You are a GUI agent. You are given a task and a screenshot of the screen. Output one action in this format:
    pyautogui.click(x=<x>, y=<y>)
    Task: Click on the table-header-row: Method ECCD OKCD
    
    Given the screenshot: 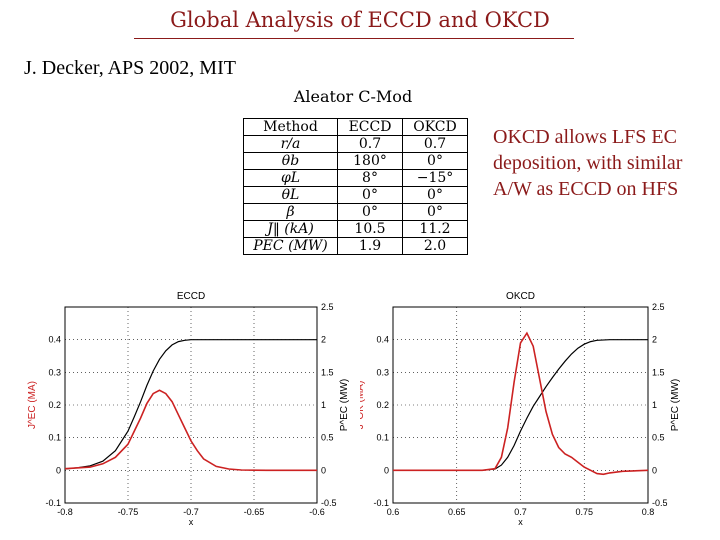 What is the action you would take?
    pyautogui.click(x=355, y=127)
    